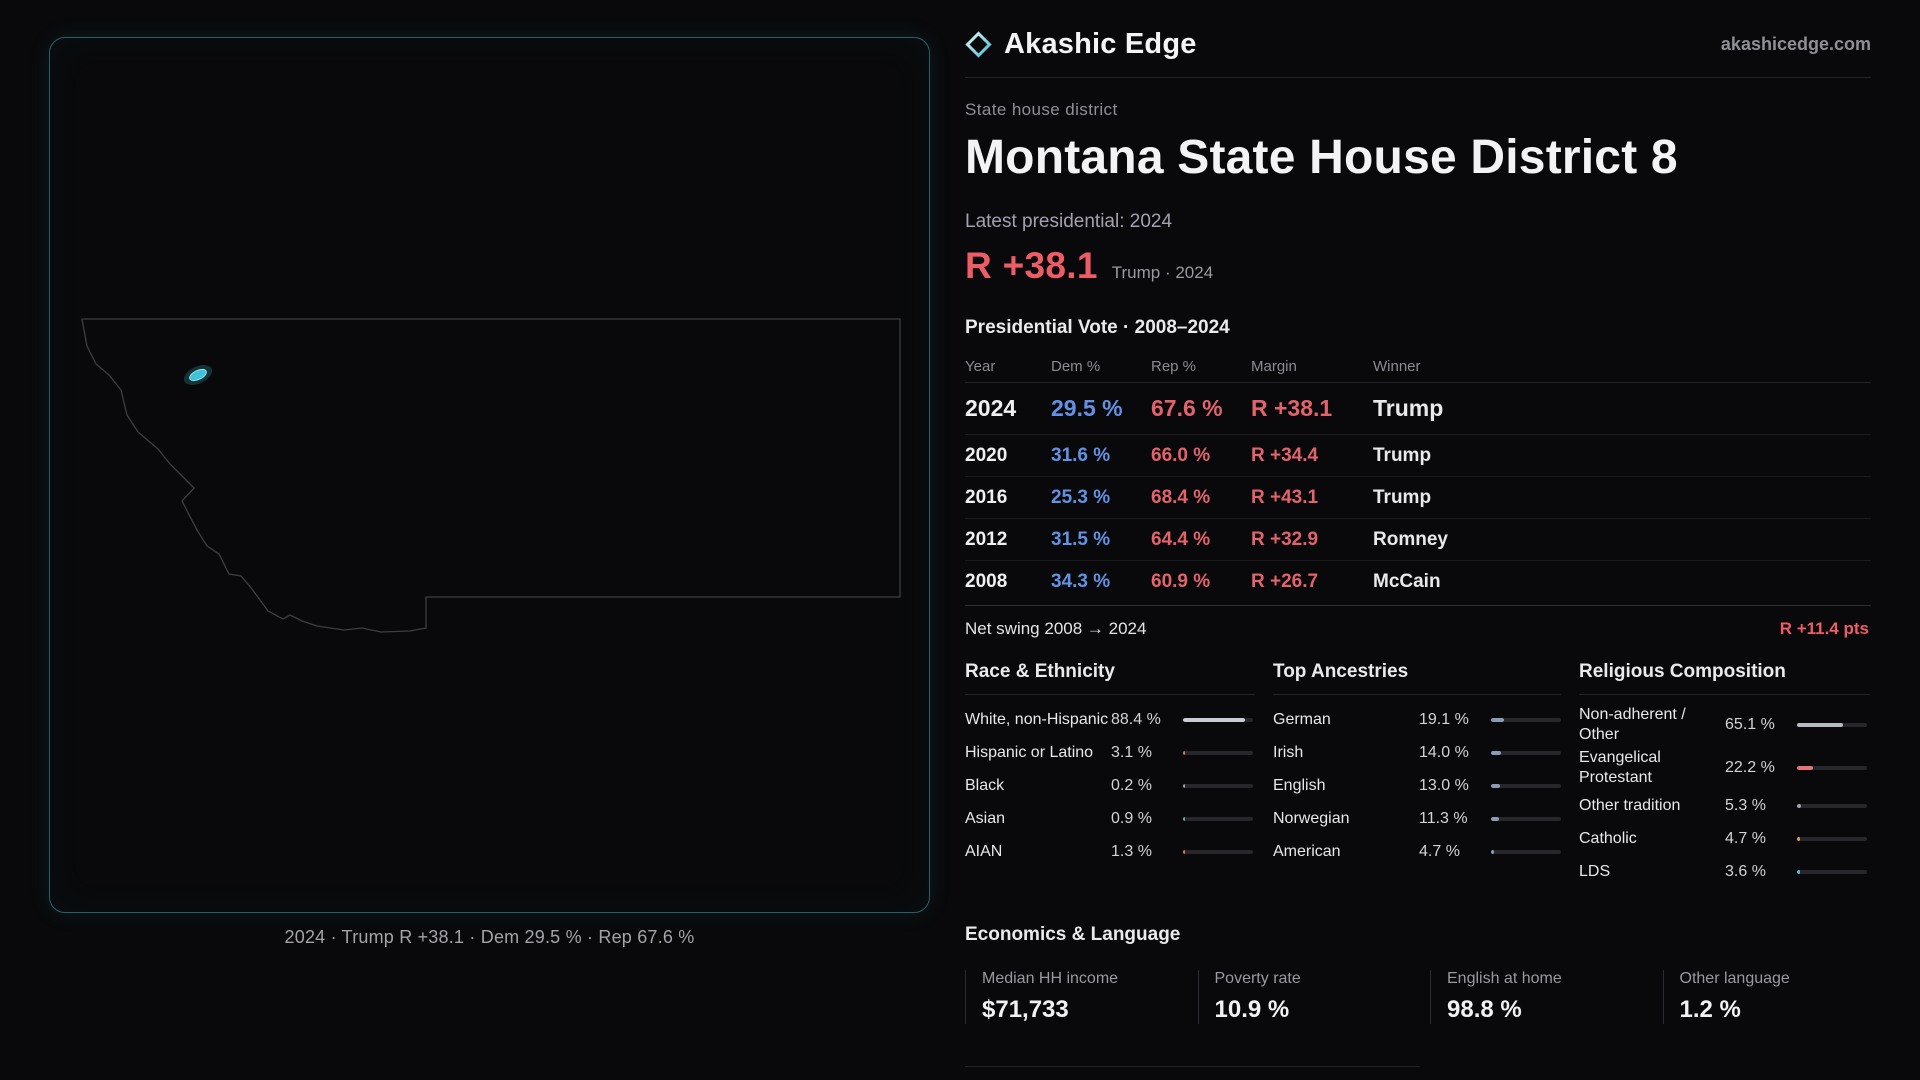 The width and height of the screenshot is (1920, 1080). I want to click on stat-value: 0.2 %, so click(1131, 785).